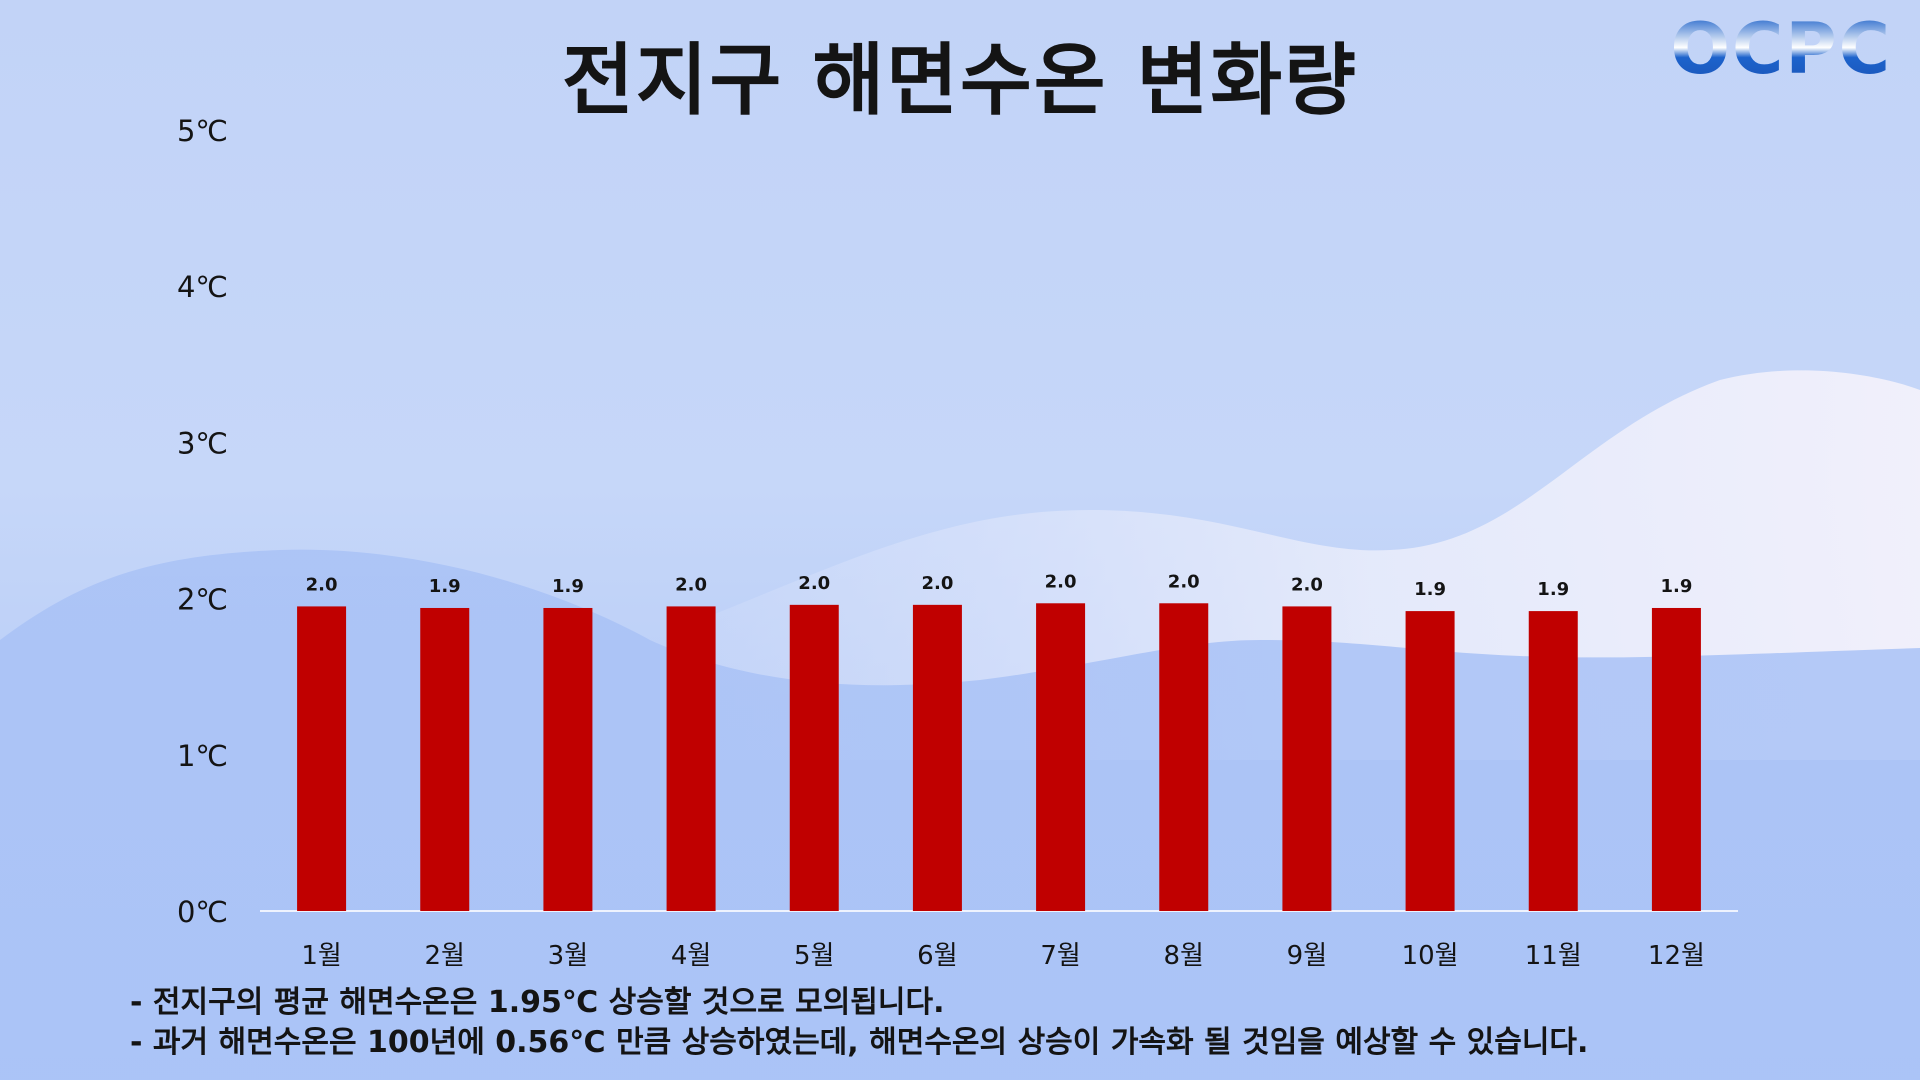 This screenshot has height=1080, width=1920. What do you see at coordinates (202, 912) in the screenshot?
I see `y-tick-label: 0℃` at bounding box center [202, 912].